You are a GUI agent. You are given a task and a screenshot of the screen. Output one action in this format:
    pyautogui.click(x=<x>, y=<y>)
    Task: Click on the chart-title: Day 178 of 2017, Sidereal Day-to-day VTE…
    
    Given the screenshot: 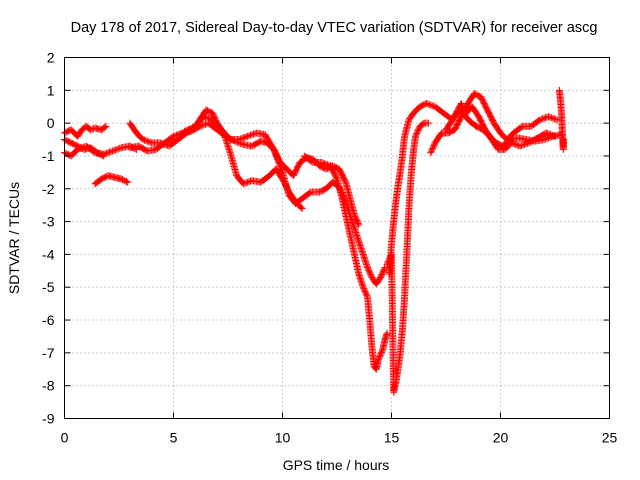 What is the action you would take?
    pyautogui.click(x=334, y=28)
    